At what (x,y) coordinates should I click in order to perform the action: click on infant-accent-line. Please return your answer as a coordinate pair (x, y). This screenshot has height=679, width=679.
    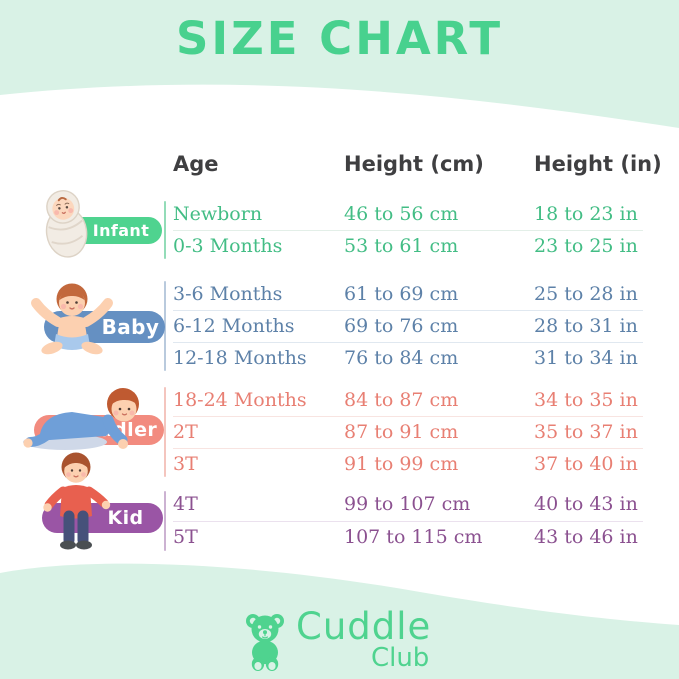
    Looking at the image, I should click on (165, 230).